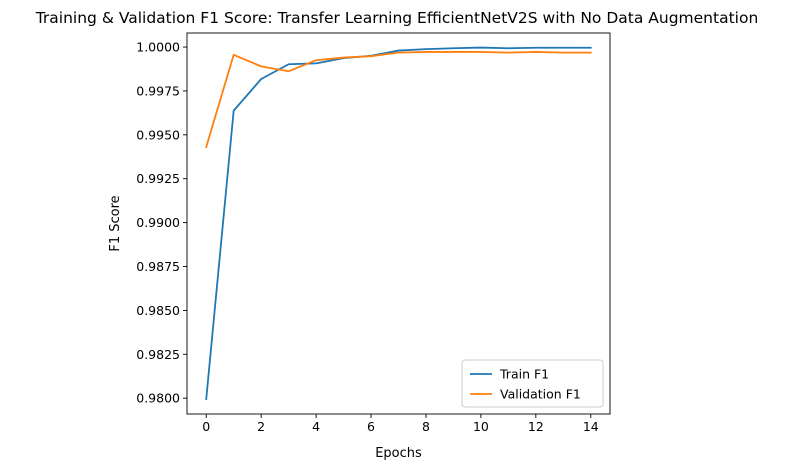 This screenshot has width=794, height=470. I want to click on y-tick-label: 0.9900, so click(158, 222).